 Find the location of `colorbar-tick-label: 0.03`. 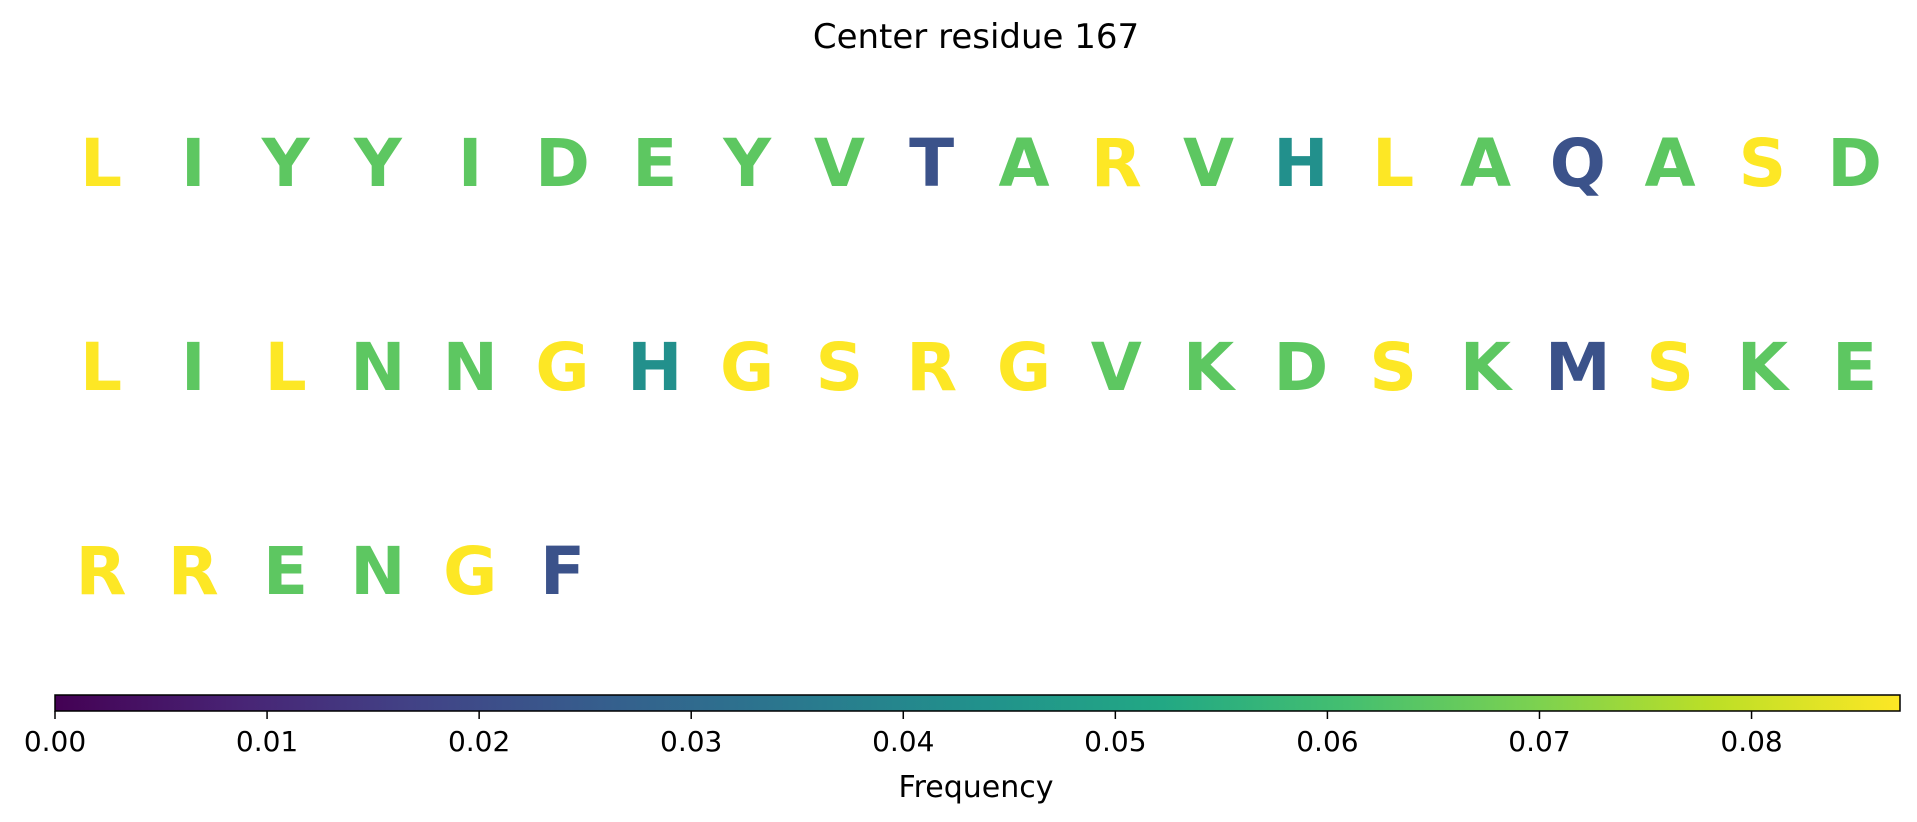

colorbar-tick-label: 0.03 is located at coordinates (691, 741).